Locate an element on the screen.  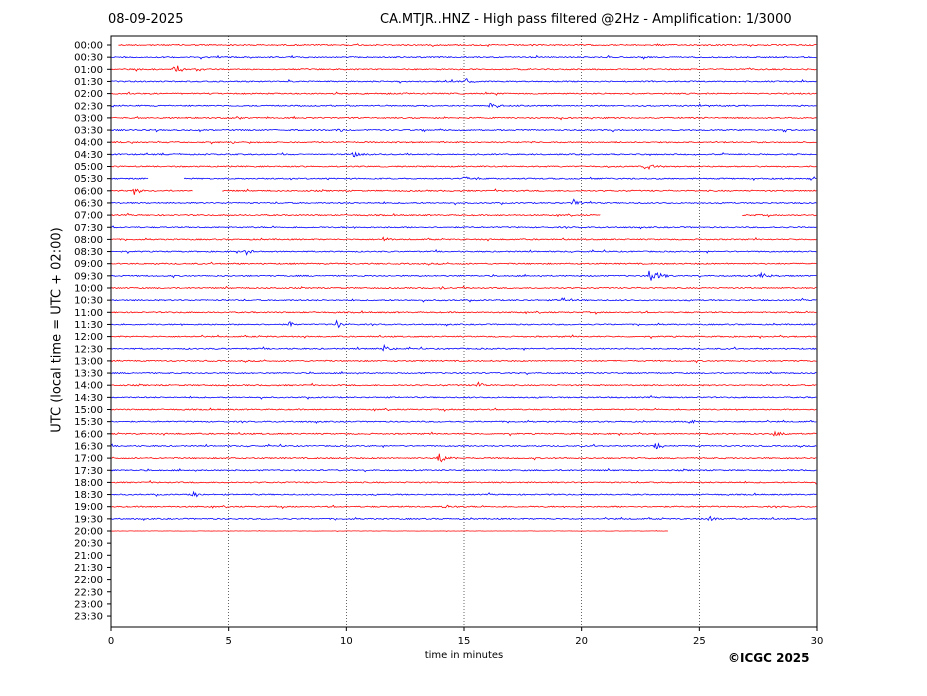
y-tick-label: 16:30 is located at coordinates (88, 446).